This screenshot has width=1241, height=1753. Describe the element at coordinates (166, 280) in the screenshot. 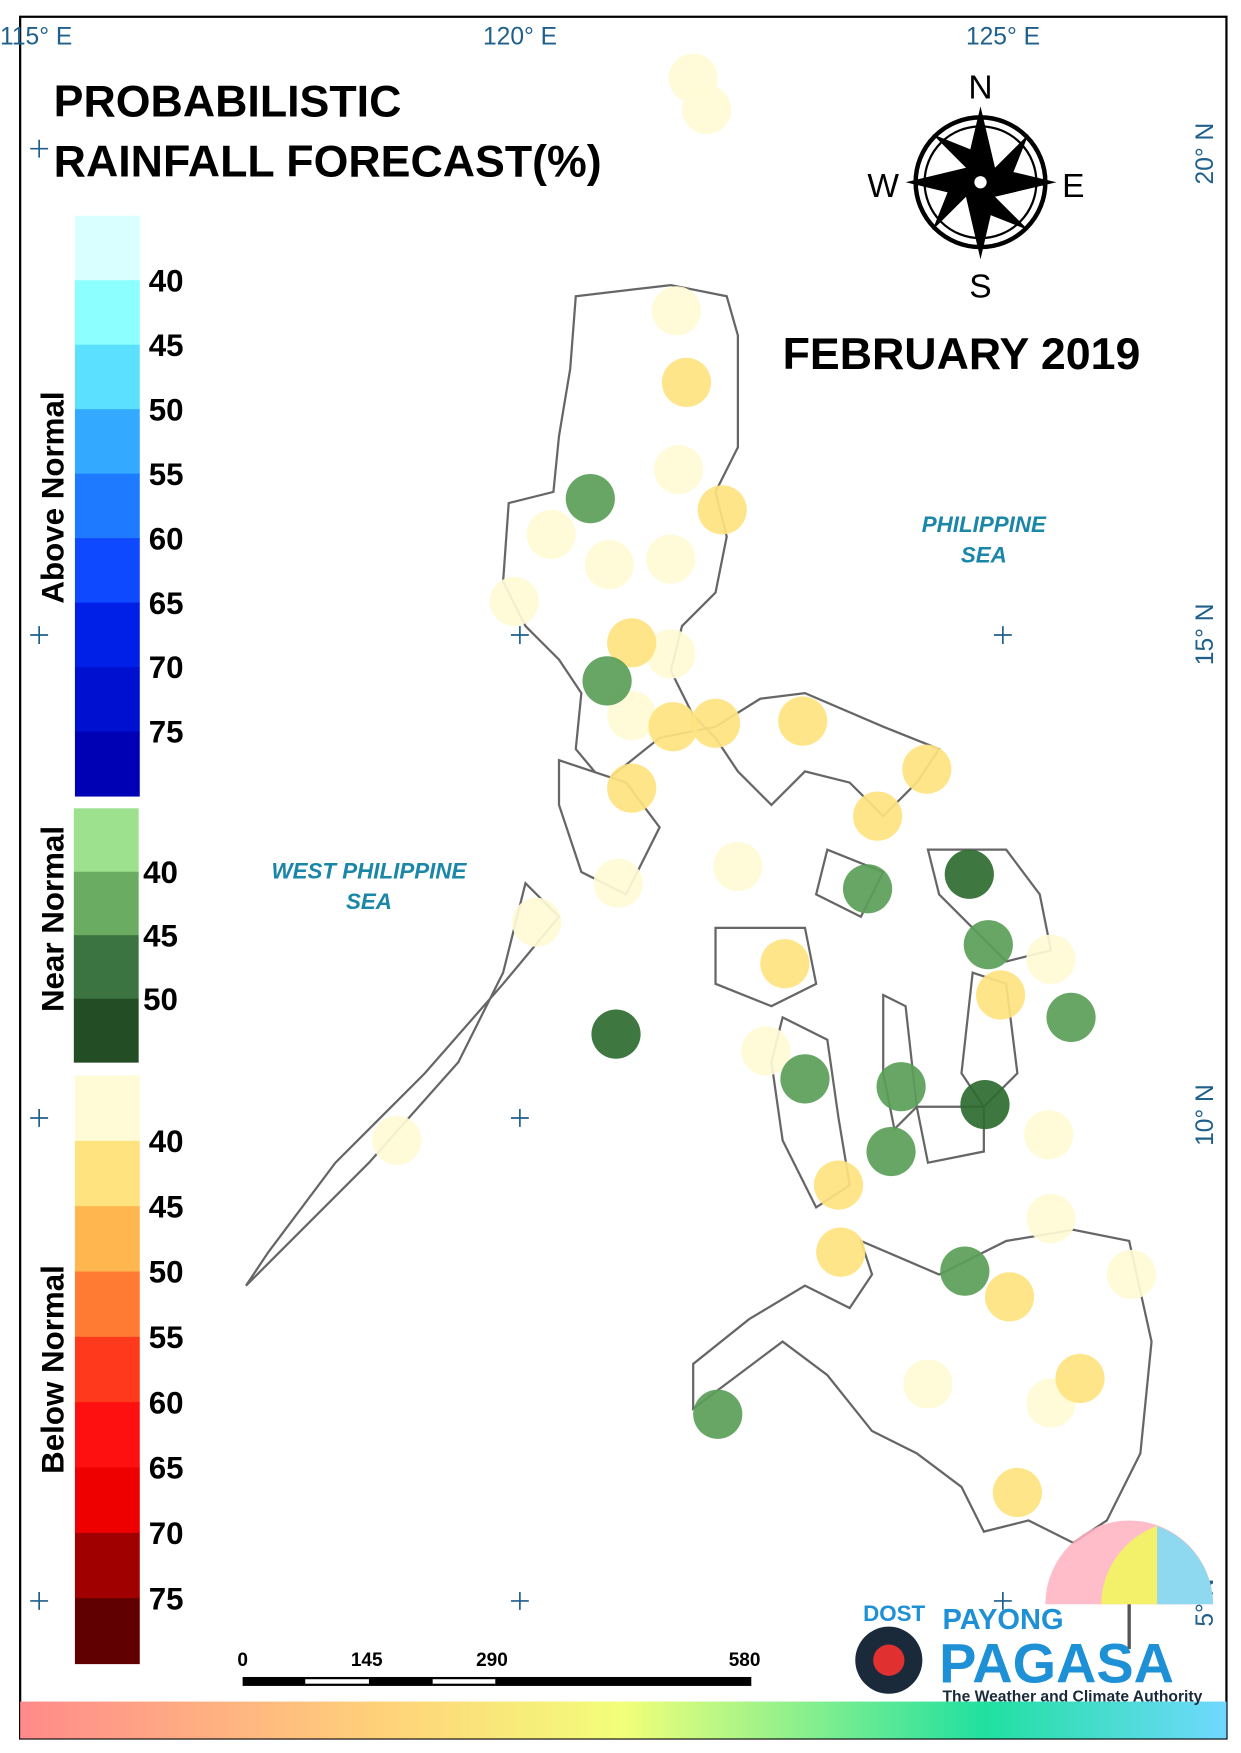

I see `legend-label: 40` at that location.